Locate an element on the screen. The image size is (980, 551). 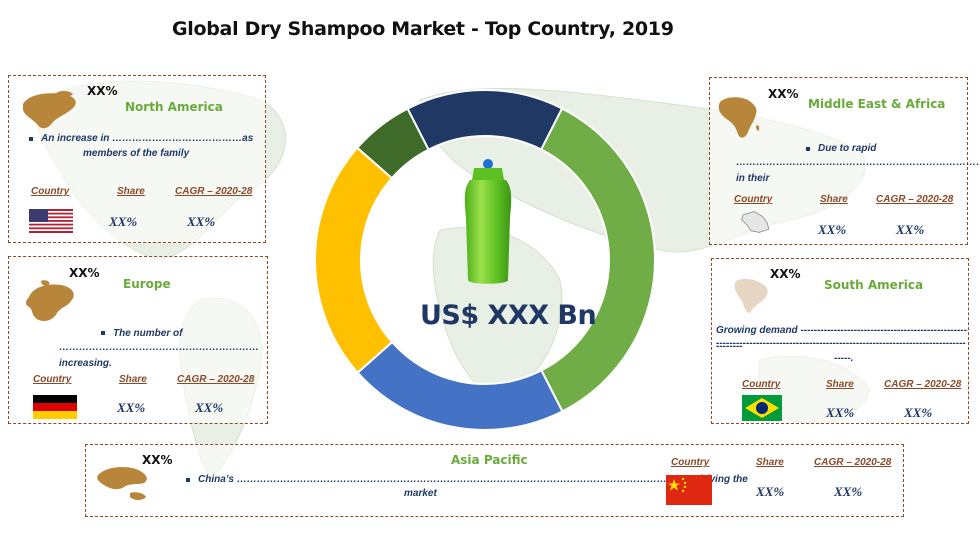
brazil-flag-icon is located at coordinates (762, 408).